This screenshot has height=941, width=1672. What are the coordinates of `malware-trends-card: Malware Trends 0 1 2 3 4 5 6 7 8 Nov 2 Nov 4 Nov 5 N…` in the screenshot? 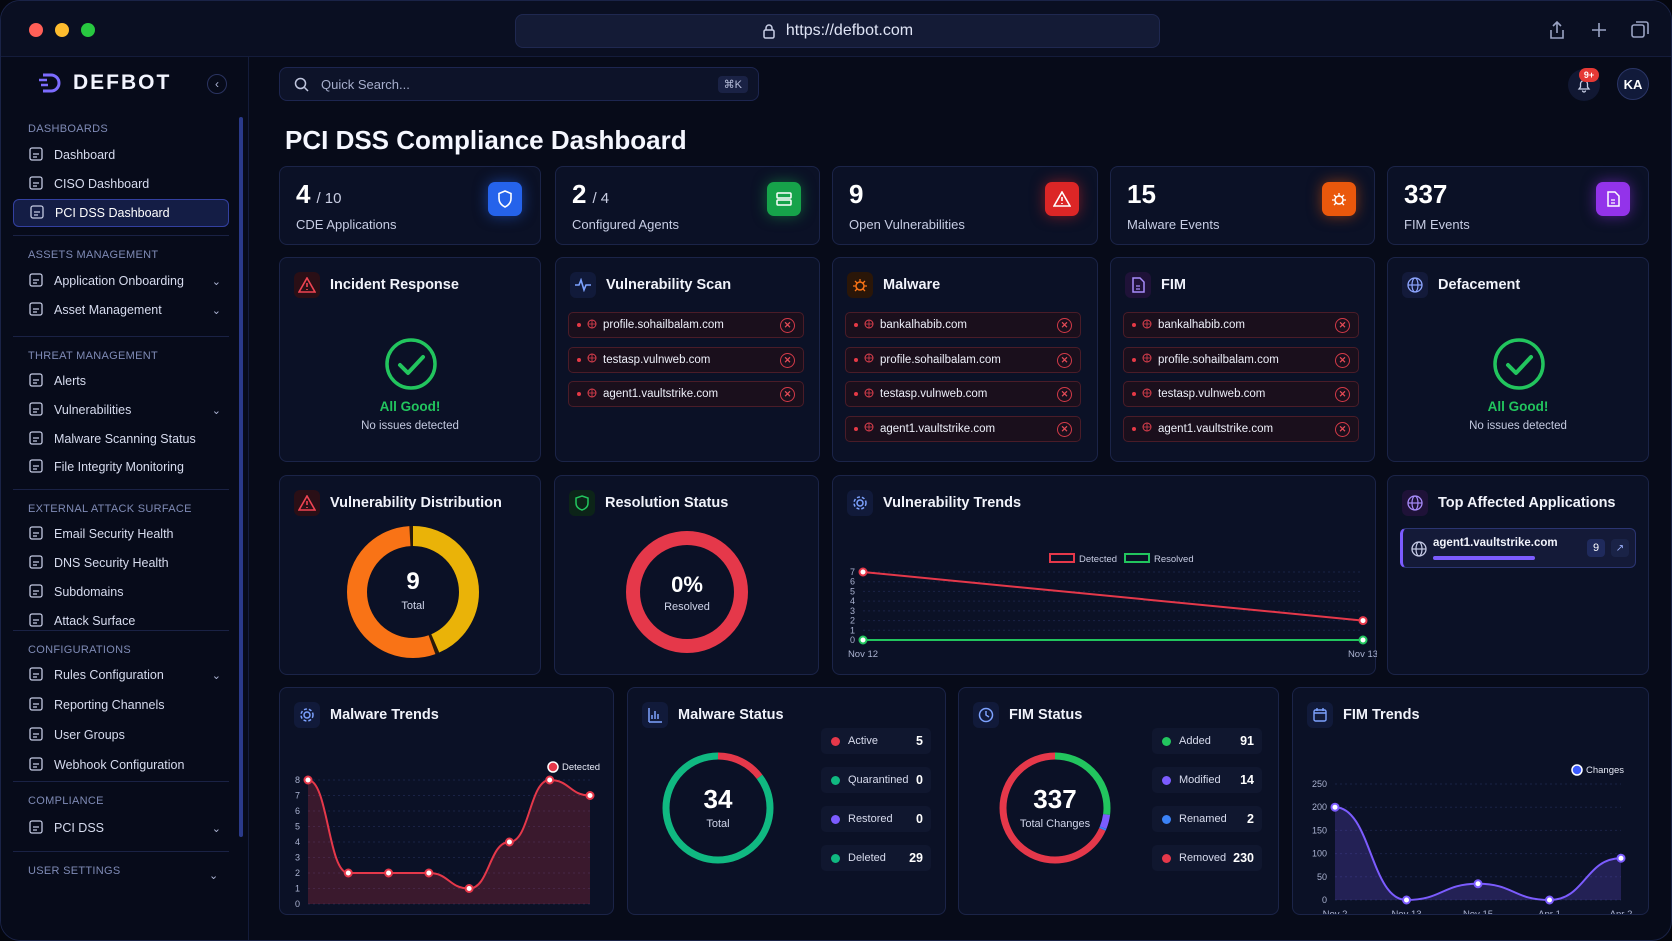 It's located at (446, 801).